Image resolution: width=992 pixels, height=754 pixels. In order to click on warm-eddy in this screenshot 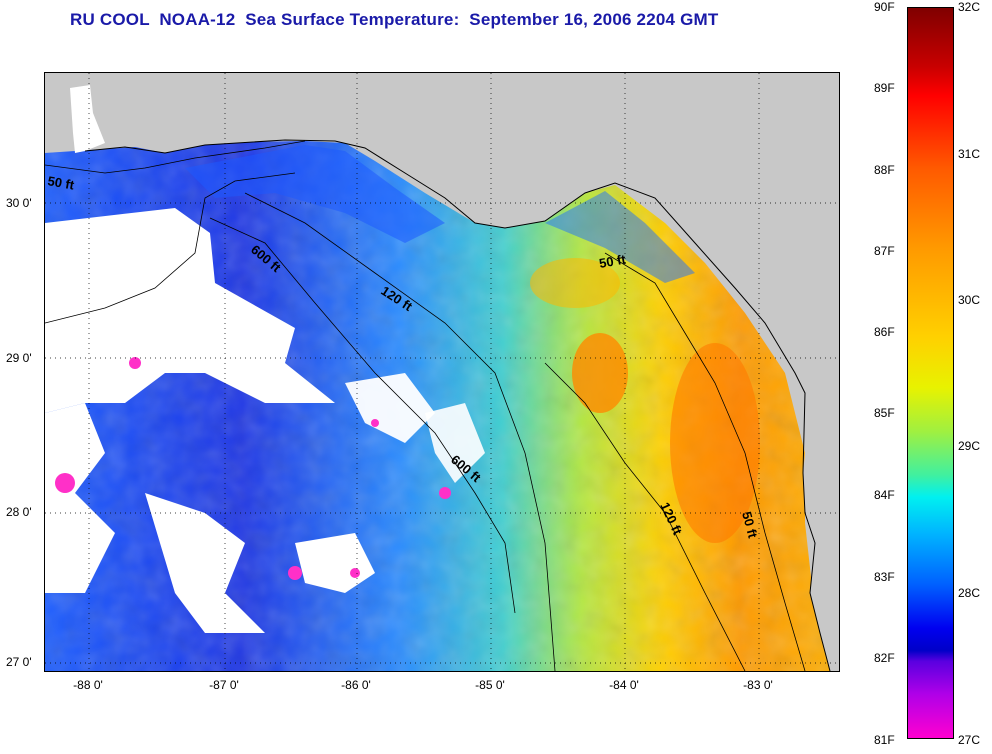, I will do `click(600, 373)`.